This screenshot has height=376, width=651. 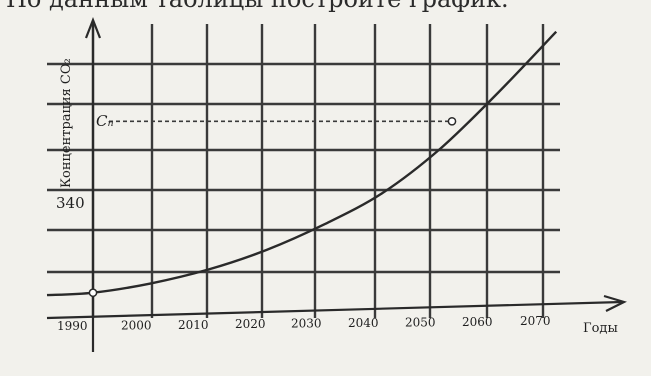 I want to click on x-tick-label-2060: 2060, so click(x=477, y=322).